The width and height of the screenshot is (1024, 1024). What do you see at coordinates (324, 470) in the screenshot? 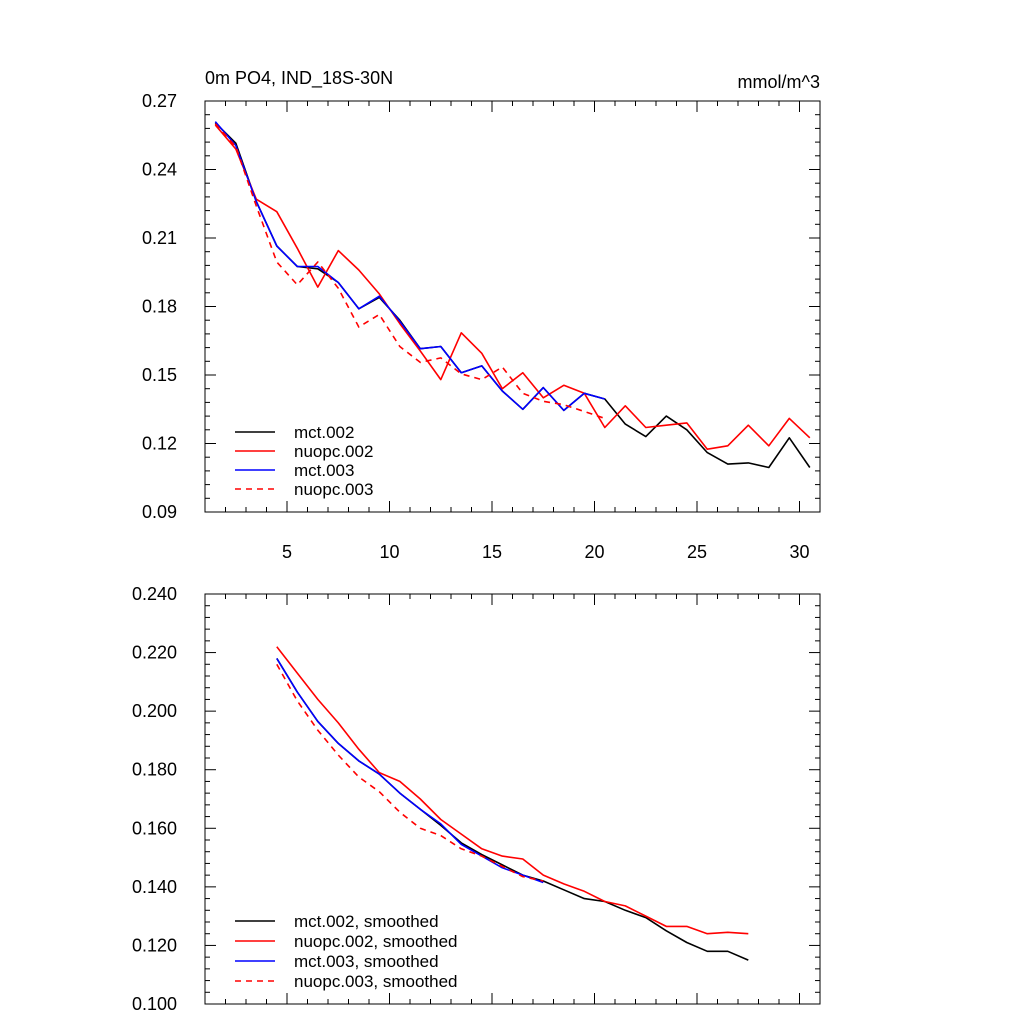
I see `legend-label: mct.003` at bounding box center [324, 470].